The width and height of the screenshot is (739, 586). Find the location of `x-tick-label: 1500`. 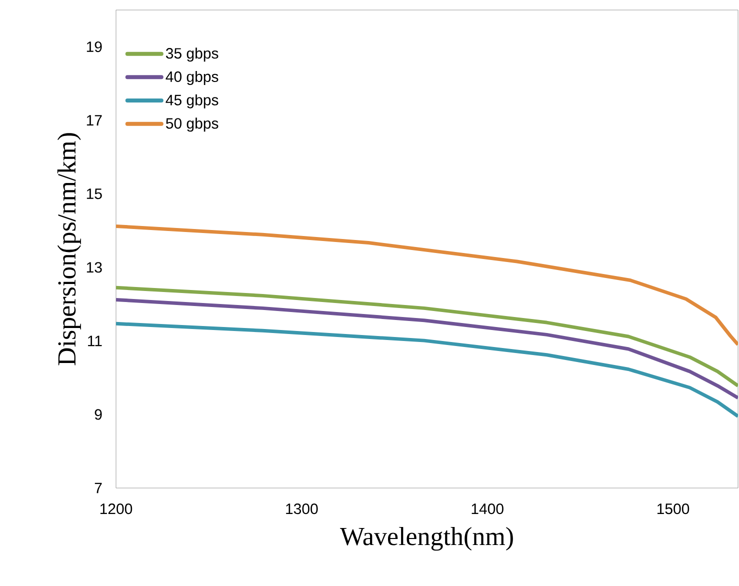

x-tick-label: 1500 is located at coordinates (673, 509).